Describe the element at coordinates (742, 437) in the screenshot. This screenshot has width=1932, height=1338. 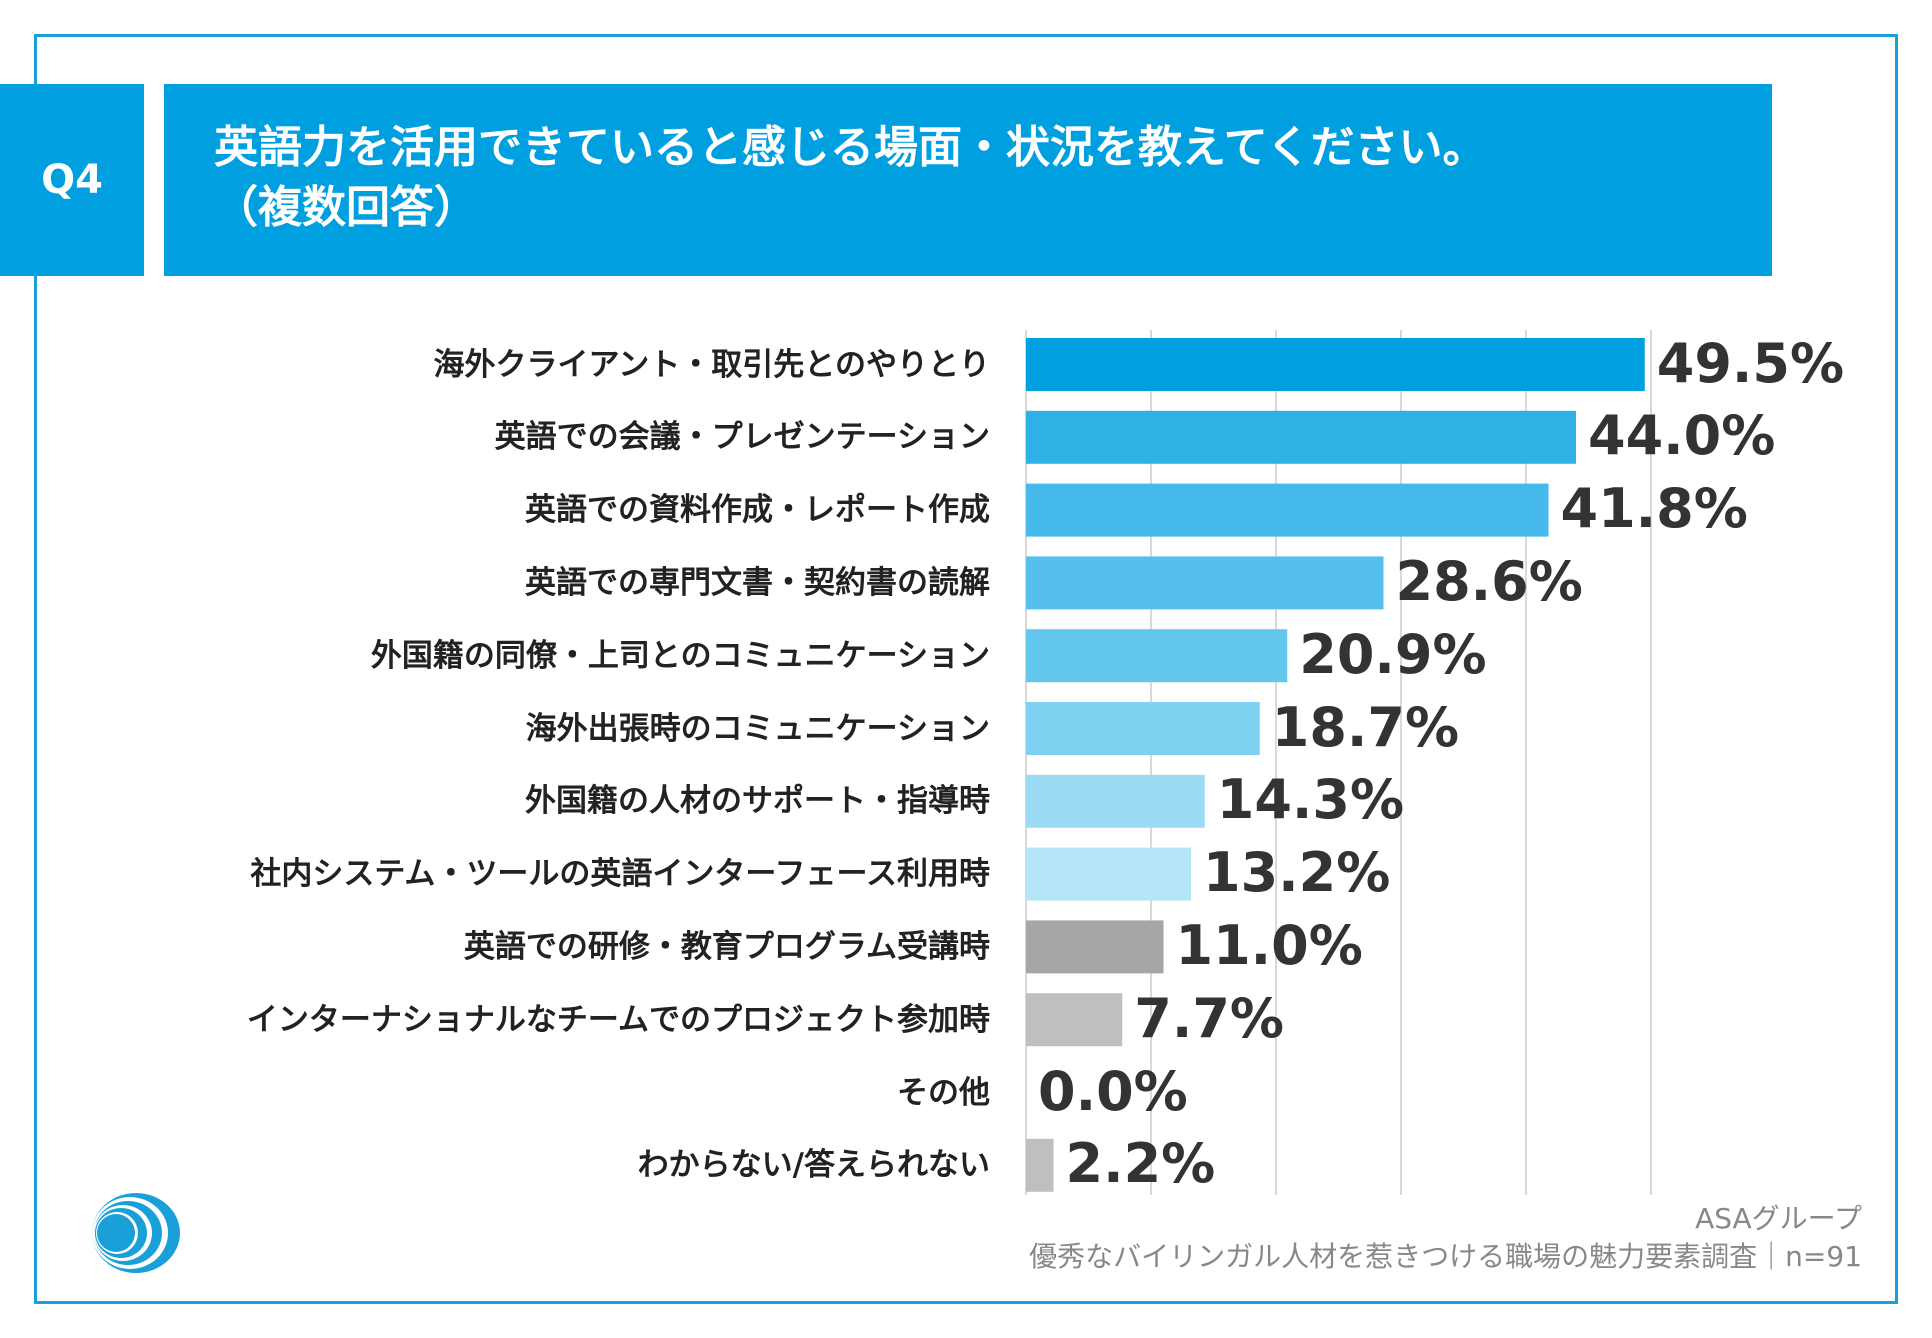
I see `category-label: 英語での会議・プレゼンテーション` at that location.